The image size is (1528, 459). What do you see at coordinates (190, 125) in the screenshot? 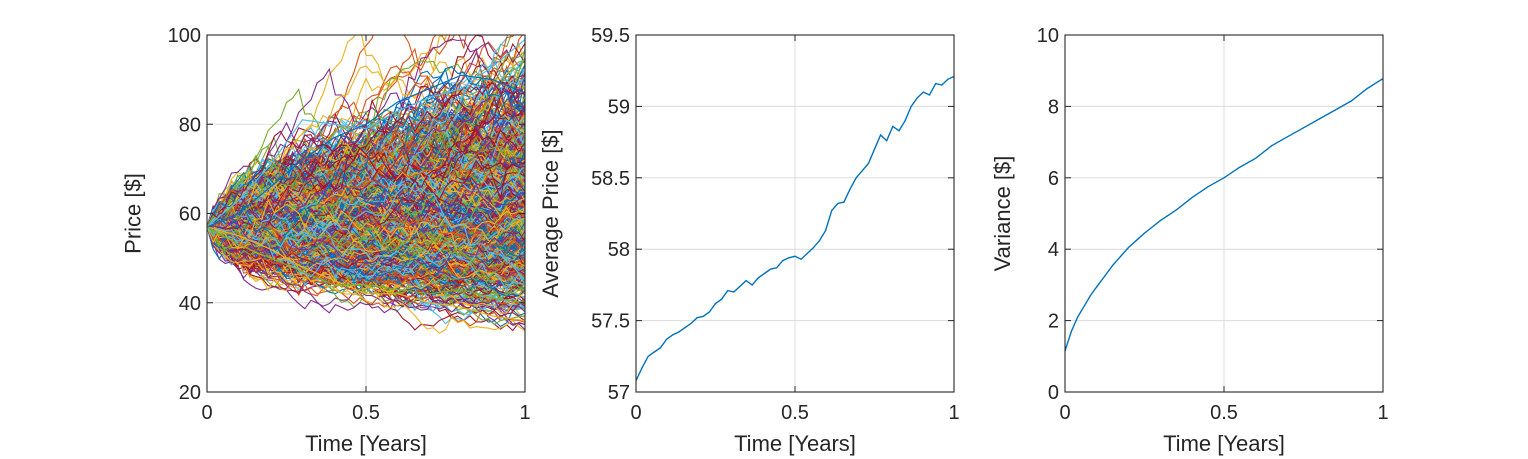
I see `y-tick-label: 80` at bounding box center [190, 125].